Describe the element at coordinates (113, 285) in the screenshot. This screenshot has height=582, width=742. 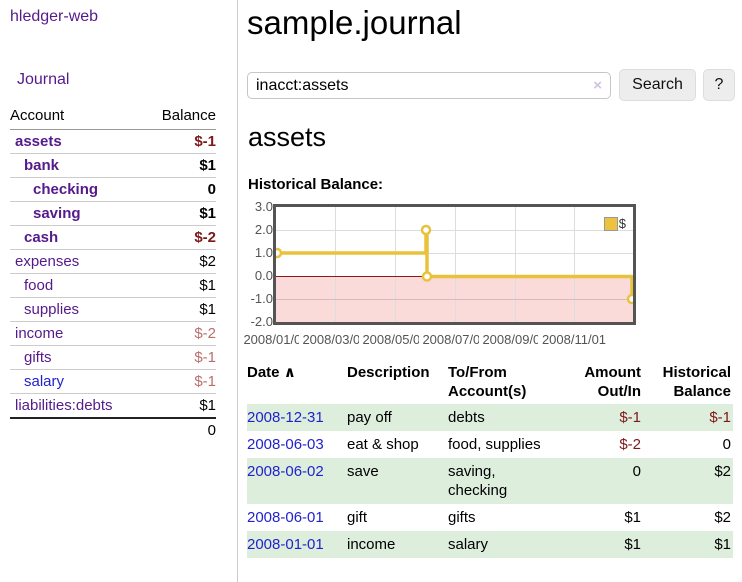
I see `account-row-food: food $1` at that location.